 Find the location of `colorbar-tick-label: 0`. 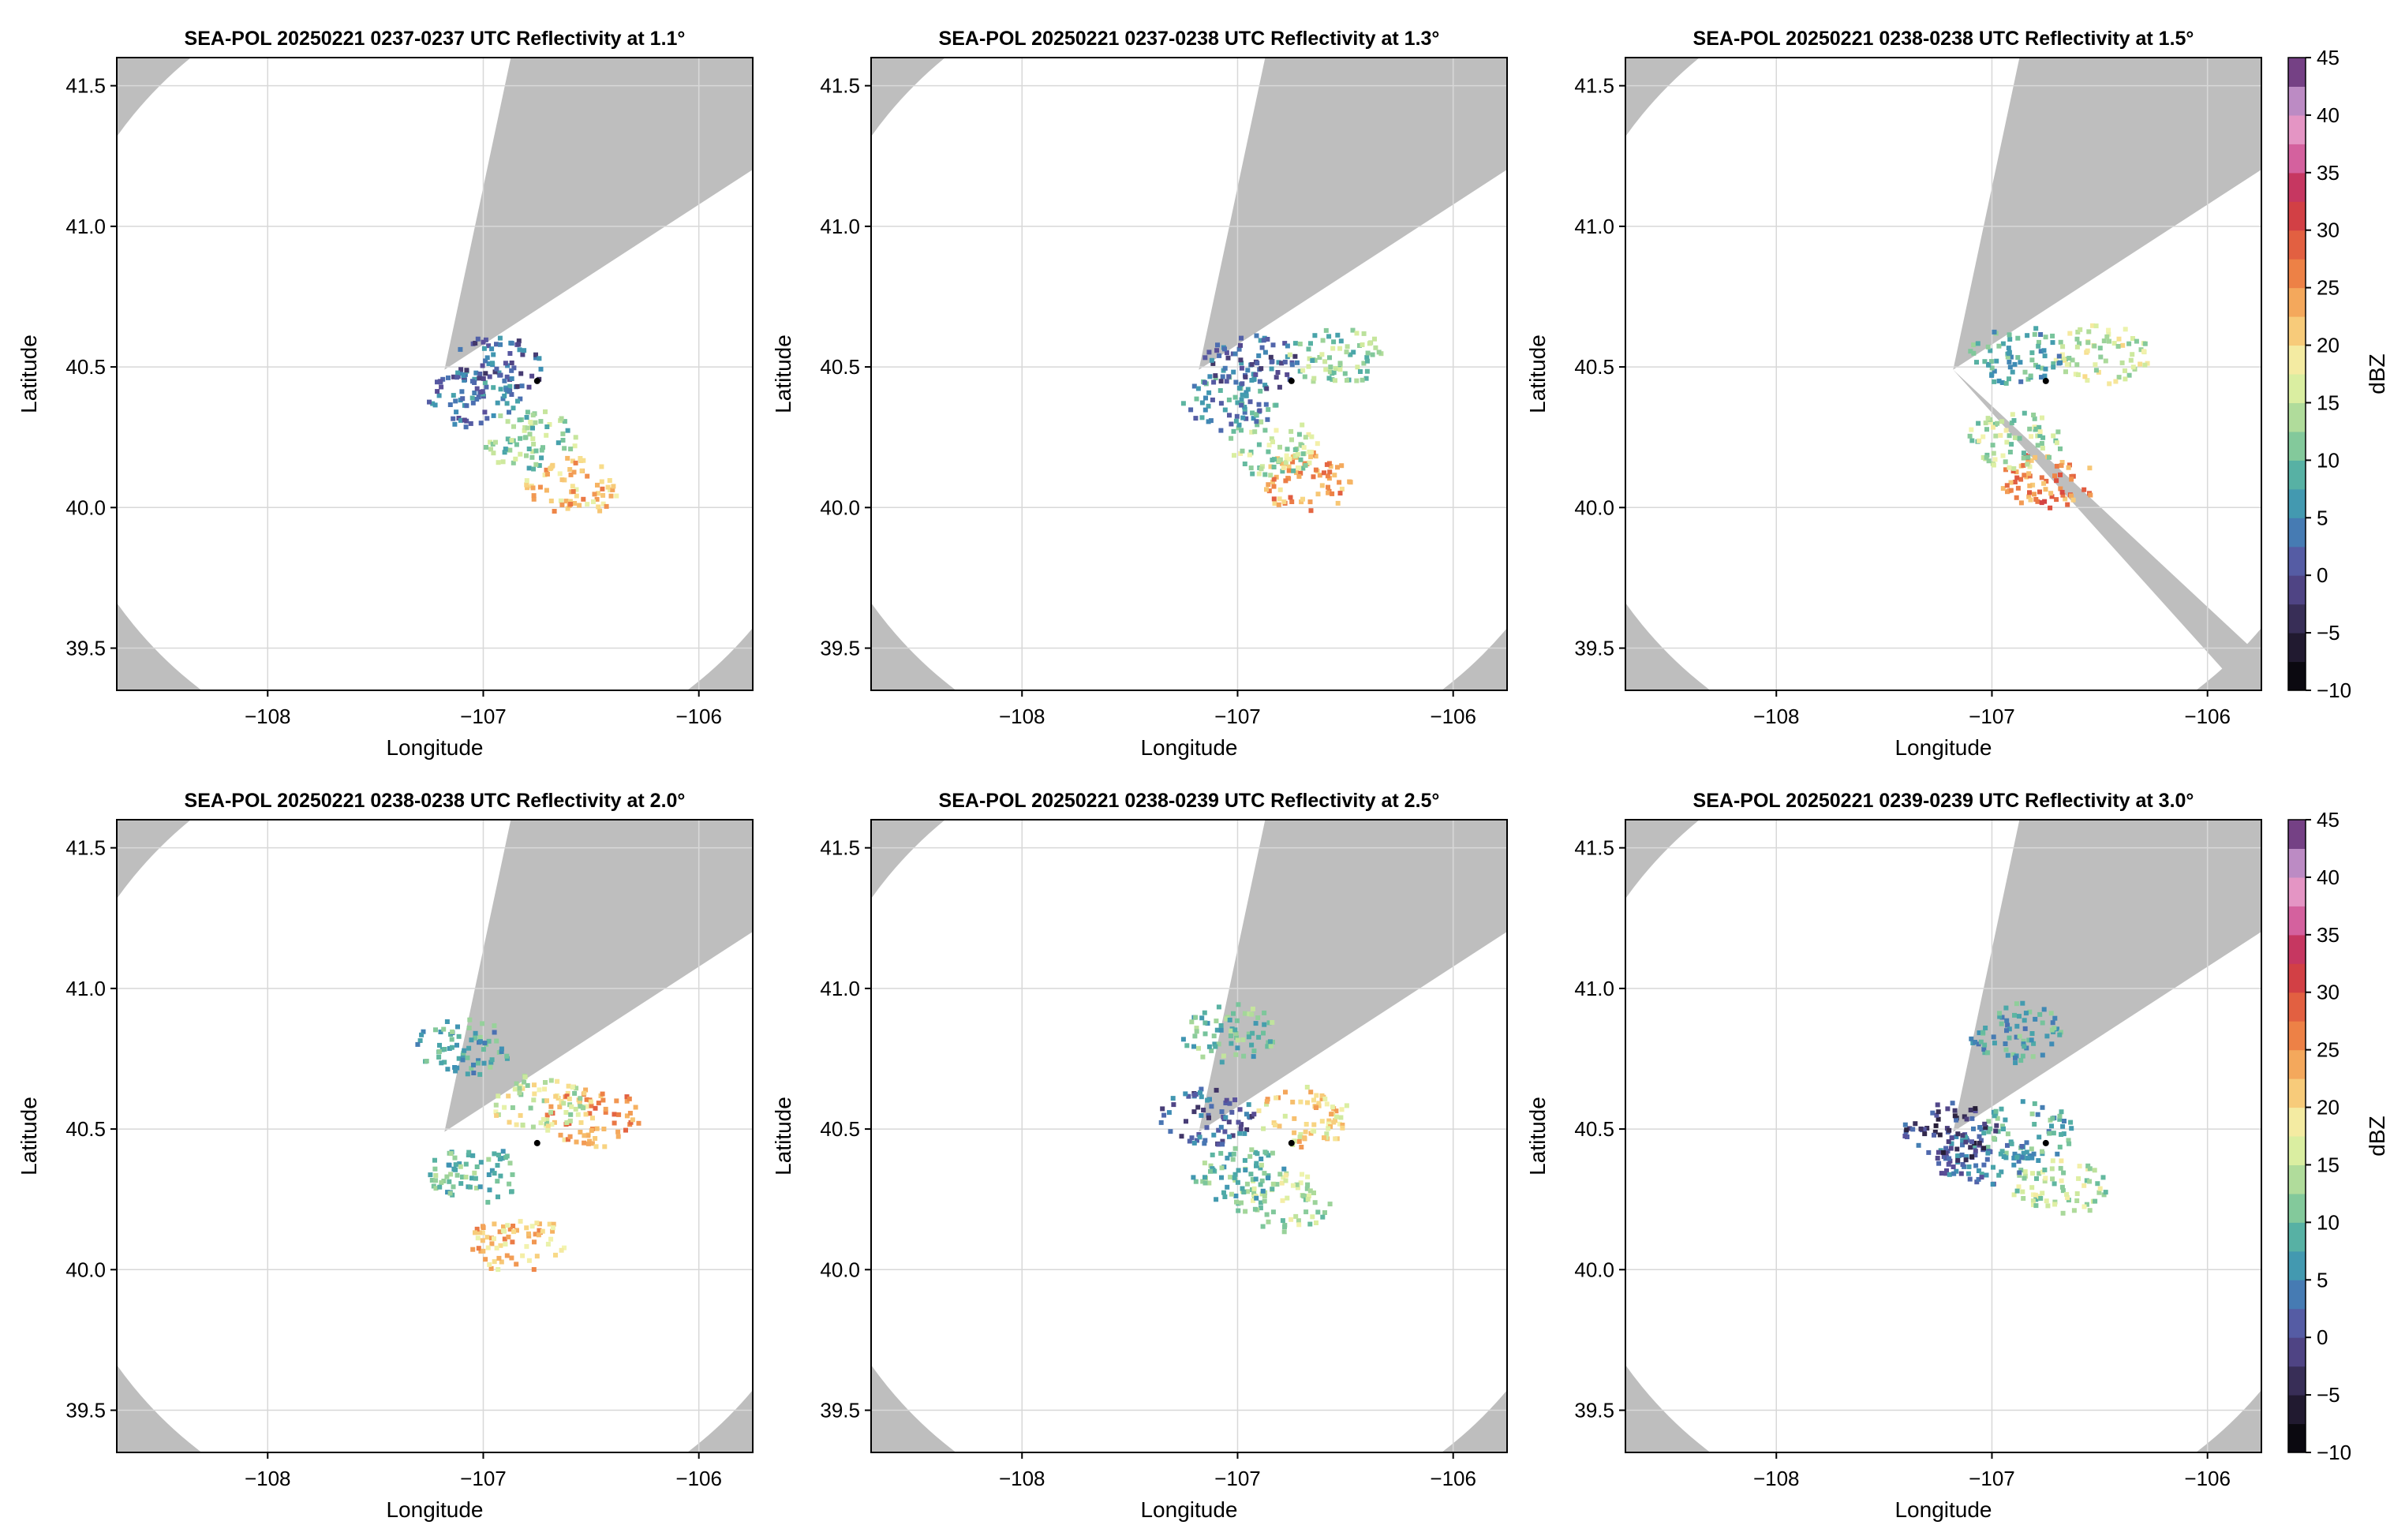

colorbar-tick-label: 0 is located at coordinates (2323, 1337).